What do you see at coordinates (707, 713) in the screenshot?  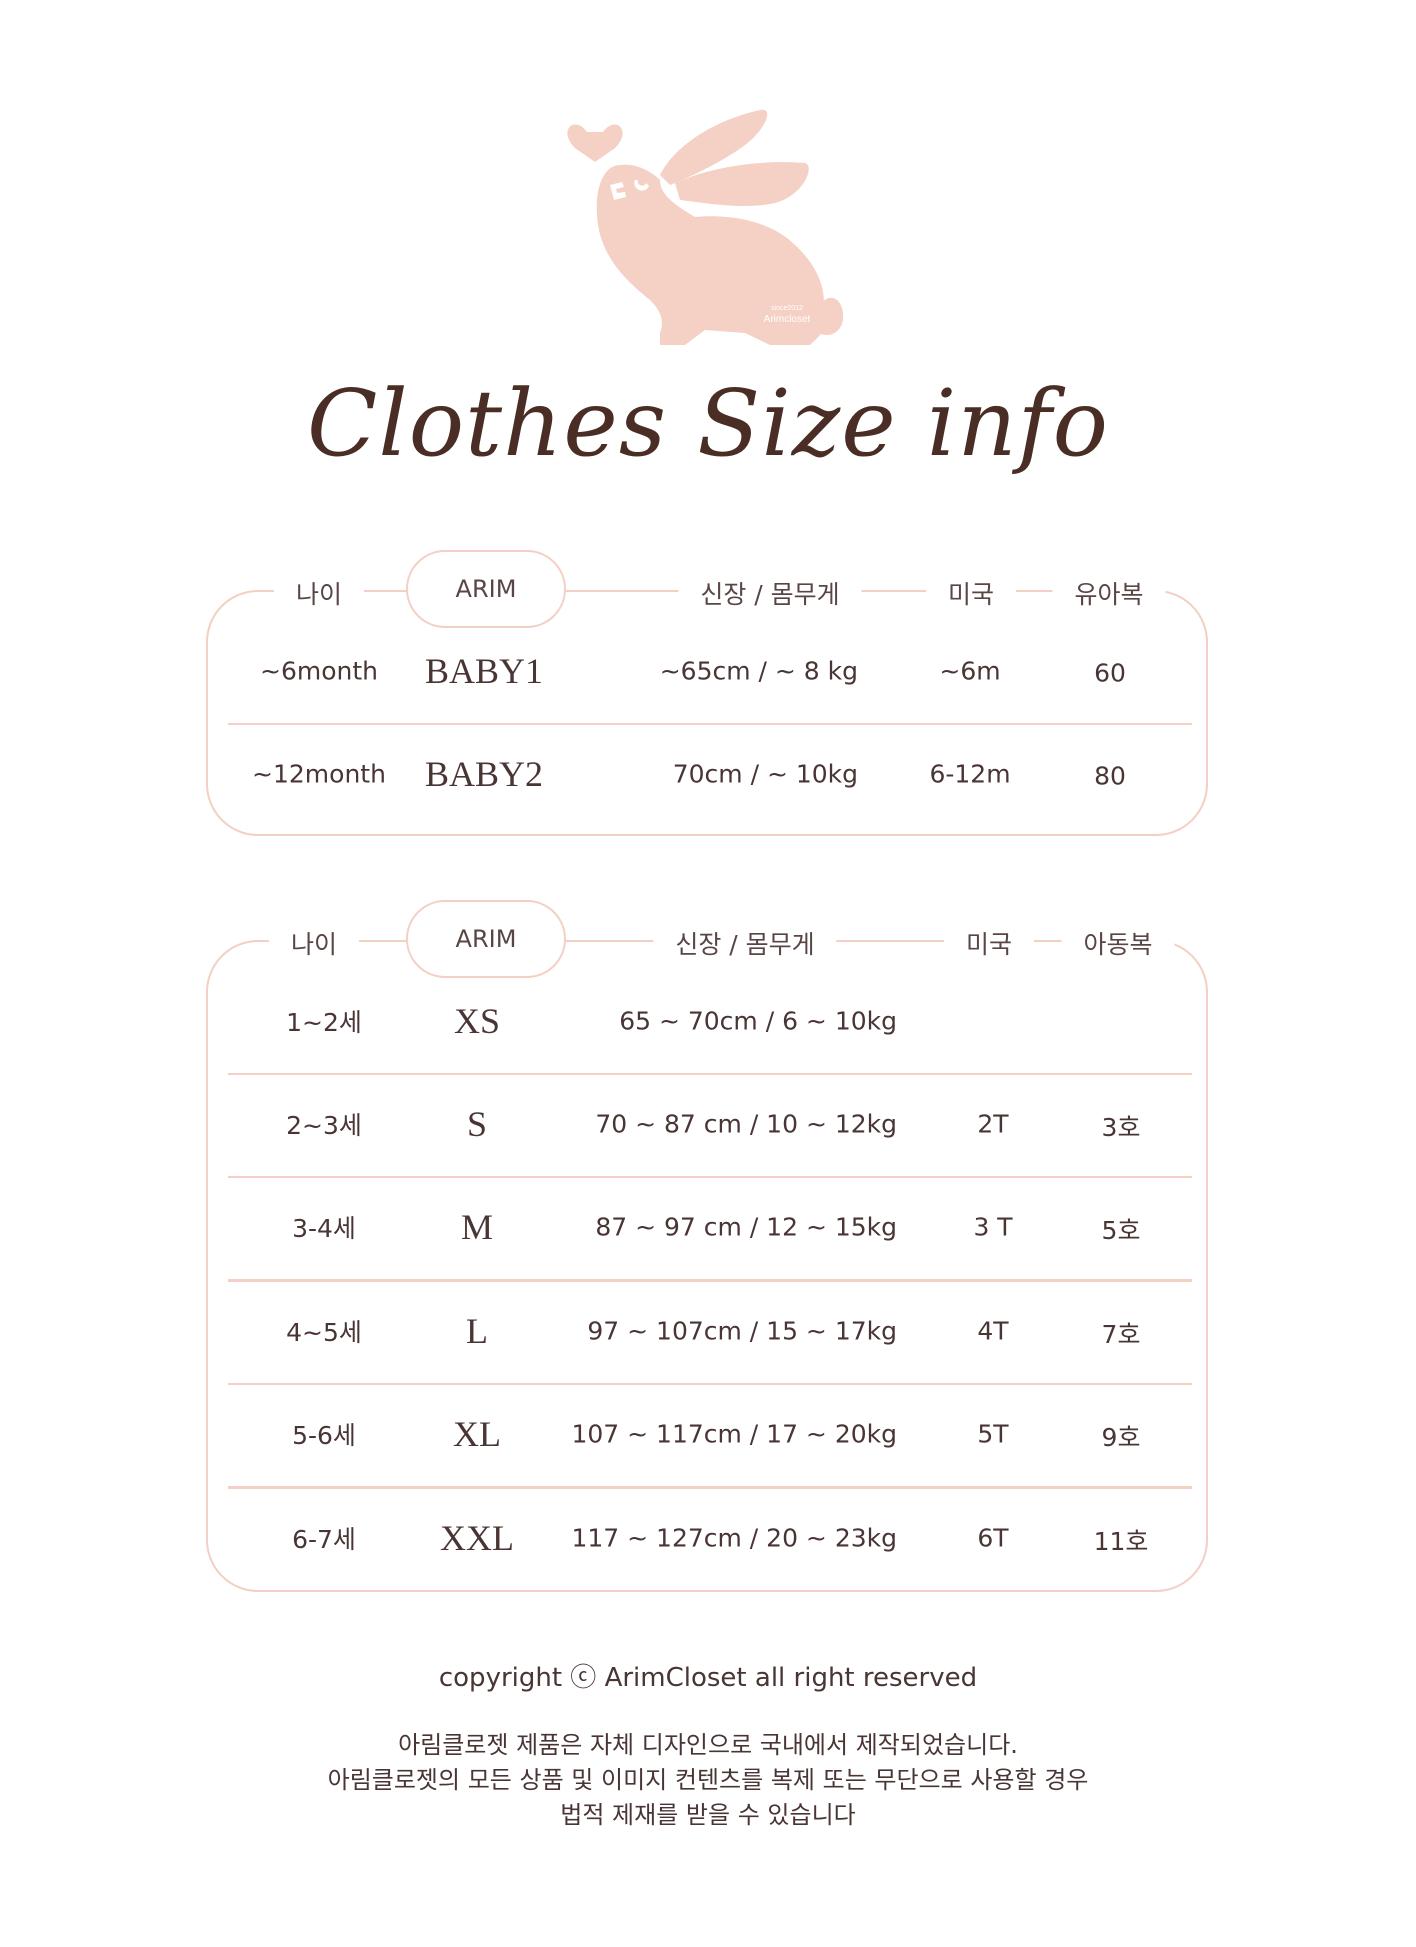 I see `table-frame` at bounding box center [707, 713].